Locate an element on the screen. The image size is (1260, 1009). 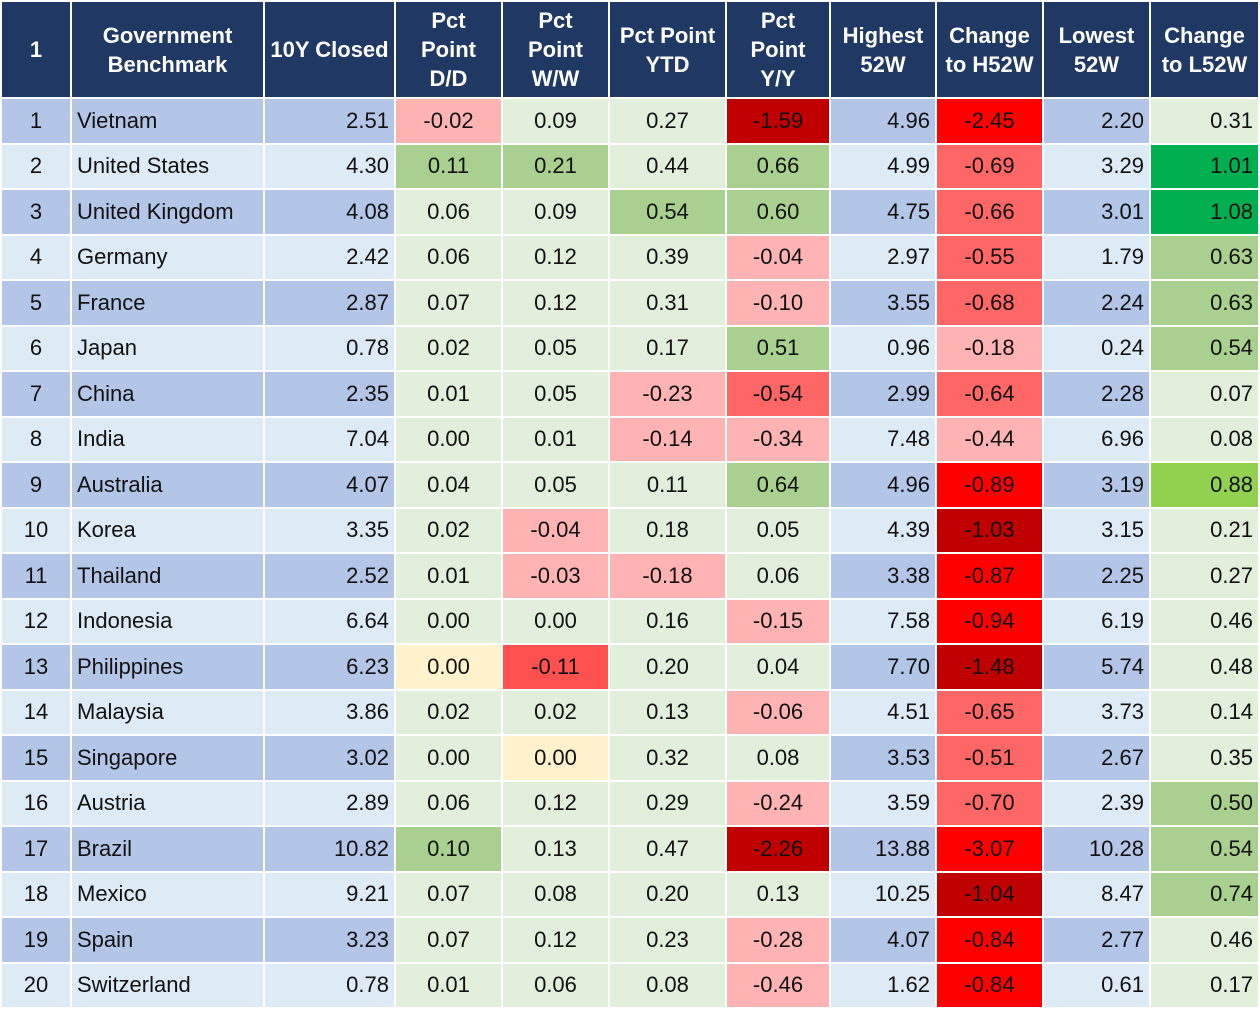
chg-l52w-cell: 1.08 is located at coordinates (1204, 212).